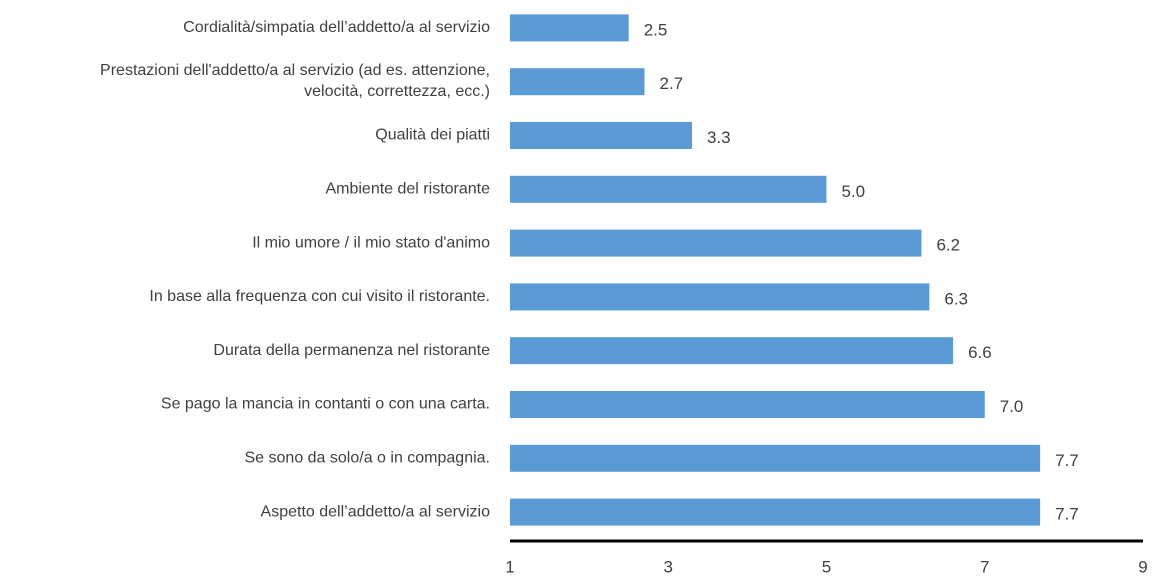 The height and width of the screenshot is (576, 1152). I want to click on value-label: 2.5, so click(656, 29).